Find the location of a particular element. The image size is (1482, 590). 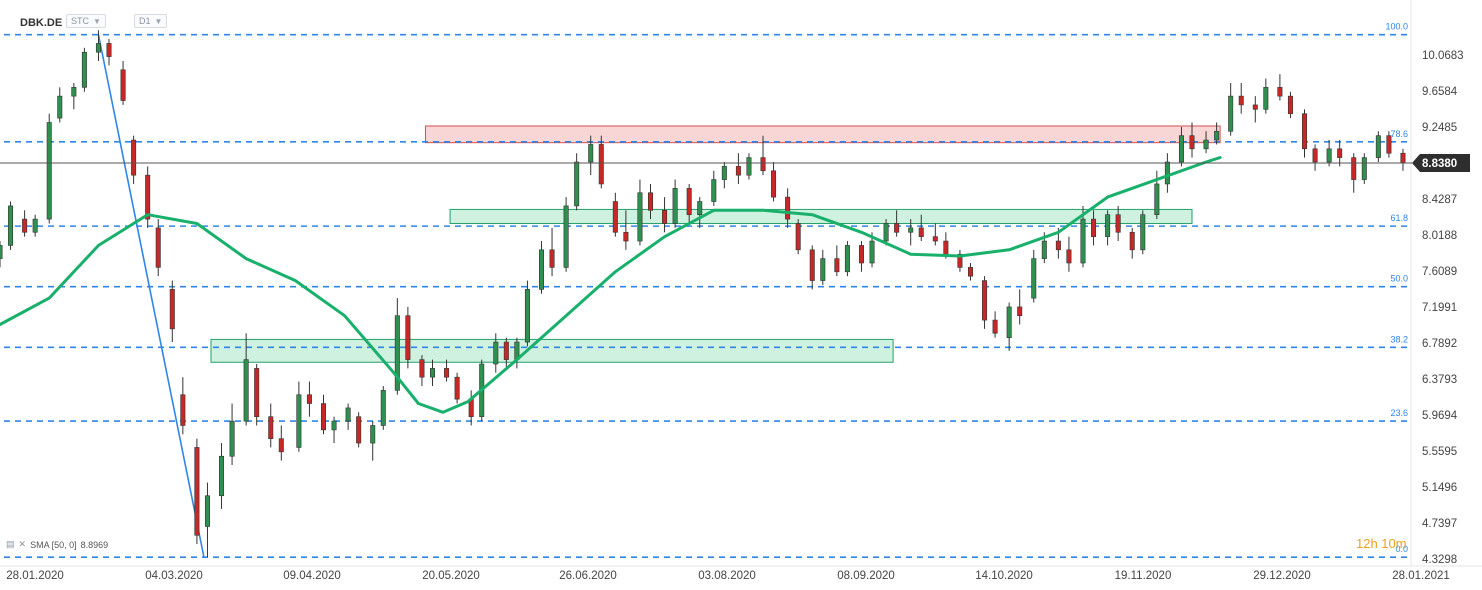

interval-label: D1 is located at coordinates (145, 21).